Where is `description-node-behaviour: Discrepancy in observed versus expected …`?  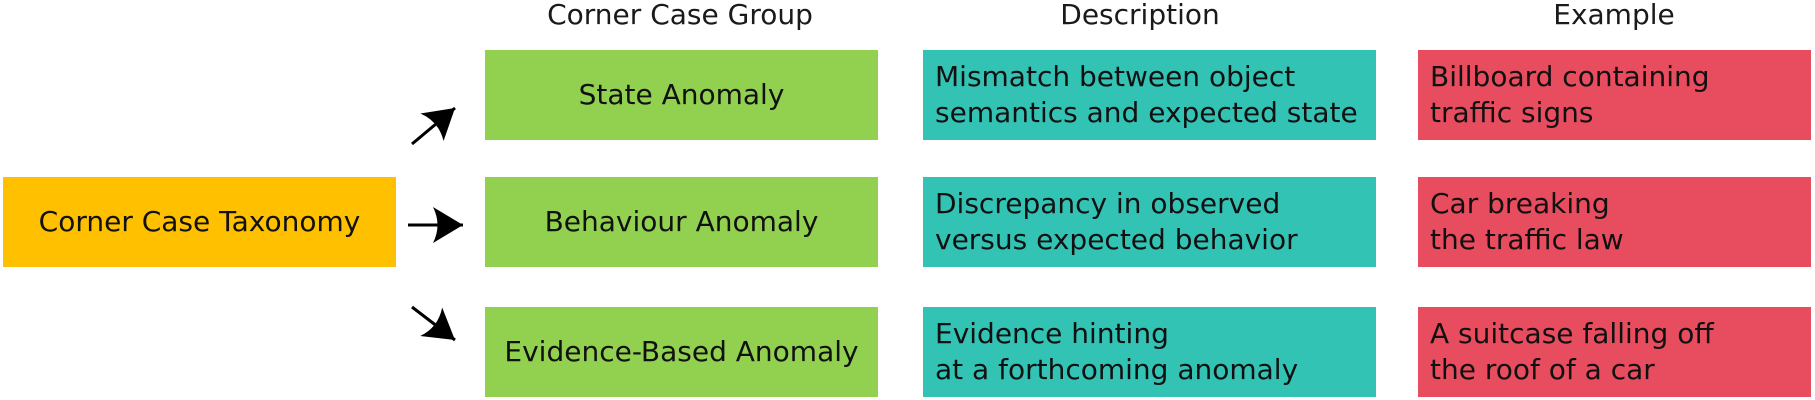 description-node-behaviour: Discrepancy in observed versus expected … is located at coordinates (1149, 222).